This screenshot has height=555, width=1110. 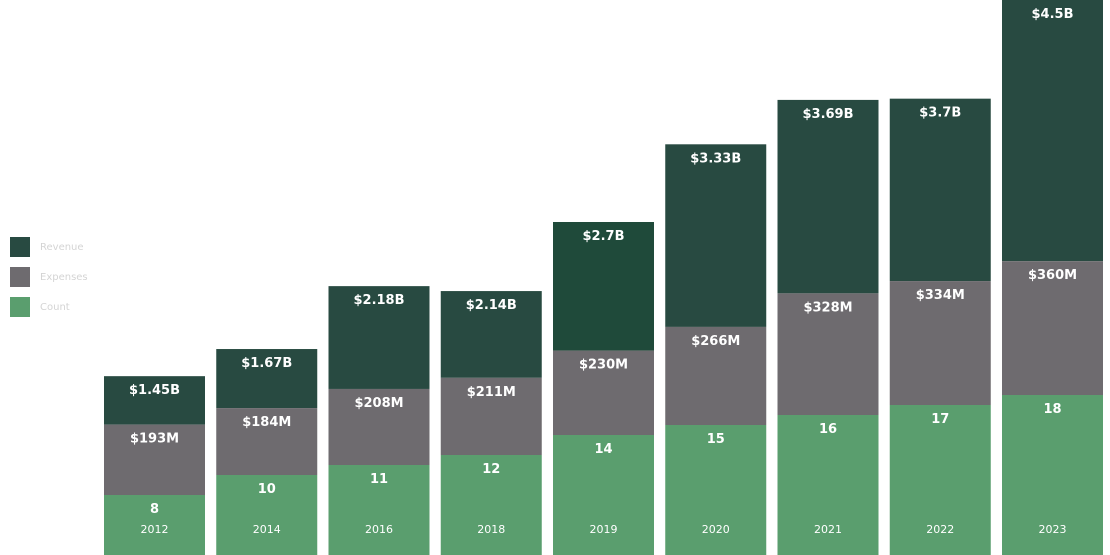 I want to click on legend-item-revenue: Revenue, so click(x=49, y=247).